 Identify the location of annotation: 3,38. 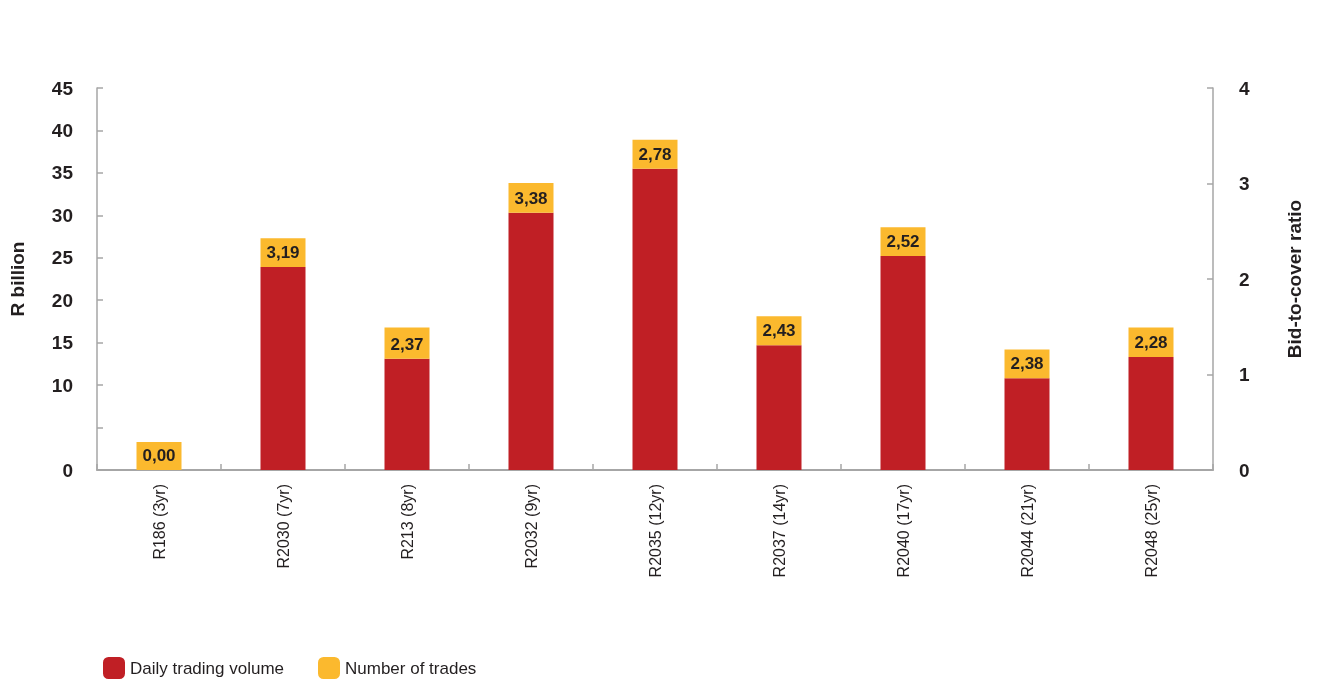
(531, 198).